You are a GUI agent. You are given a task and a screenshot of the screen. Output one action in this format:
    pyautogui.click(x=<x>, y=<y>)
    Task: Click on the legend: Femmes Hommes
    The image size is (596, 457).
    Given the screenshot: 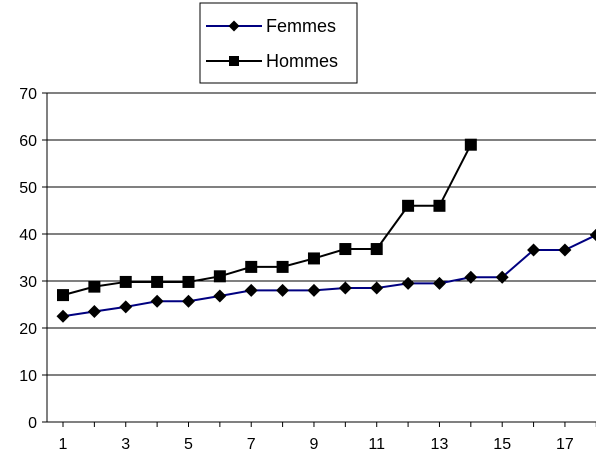 What is the action you would take?
    pyautogui.click(x=278, y=43)
    